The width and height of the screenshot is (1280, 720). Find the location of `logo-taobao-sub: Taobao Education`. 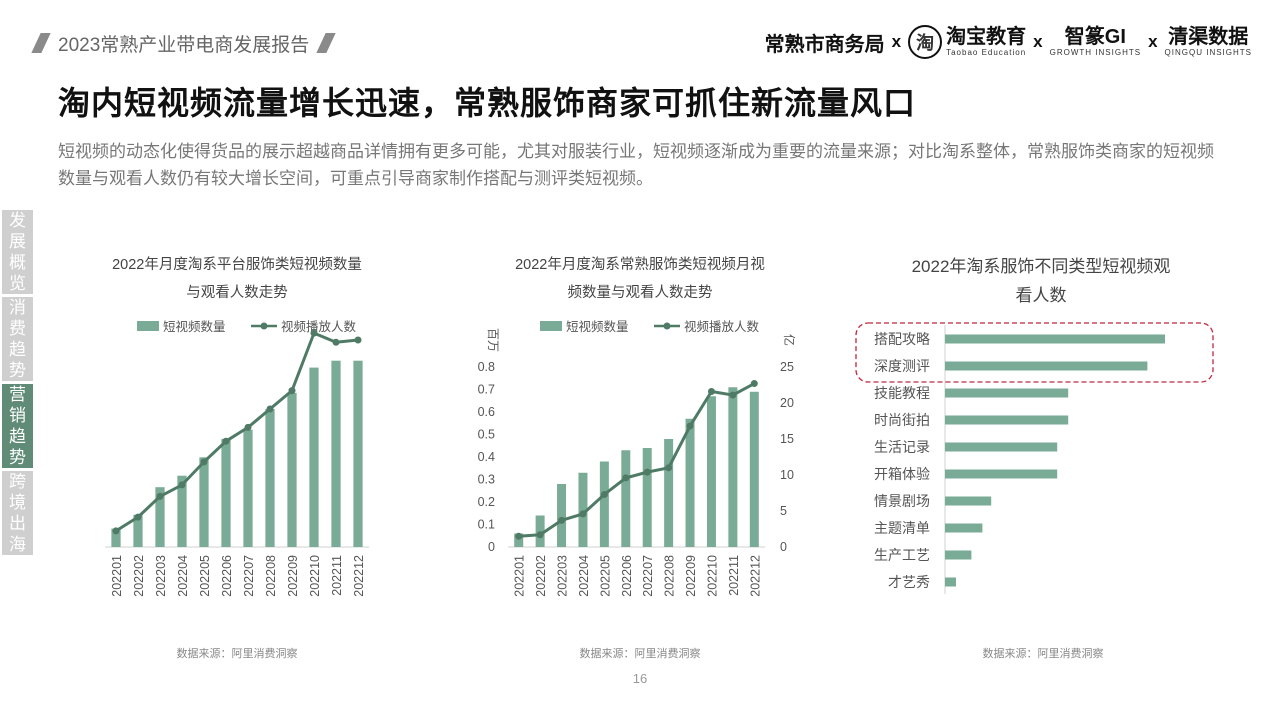

logo-taobao-sub: Taobao Education is located at coordinates (986, 52).